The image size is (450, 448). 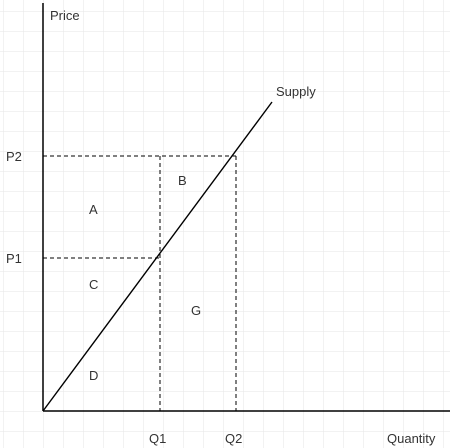 What do you see at coordinates (14, 156) in the screenshot?
I see `p2-label: P2` at bounding box center [14, 156].